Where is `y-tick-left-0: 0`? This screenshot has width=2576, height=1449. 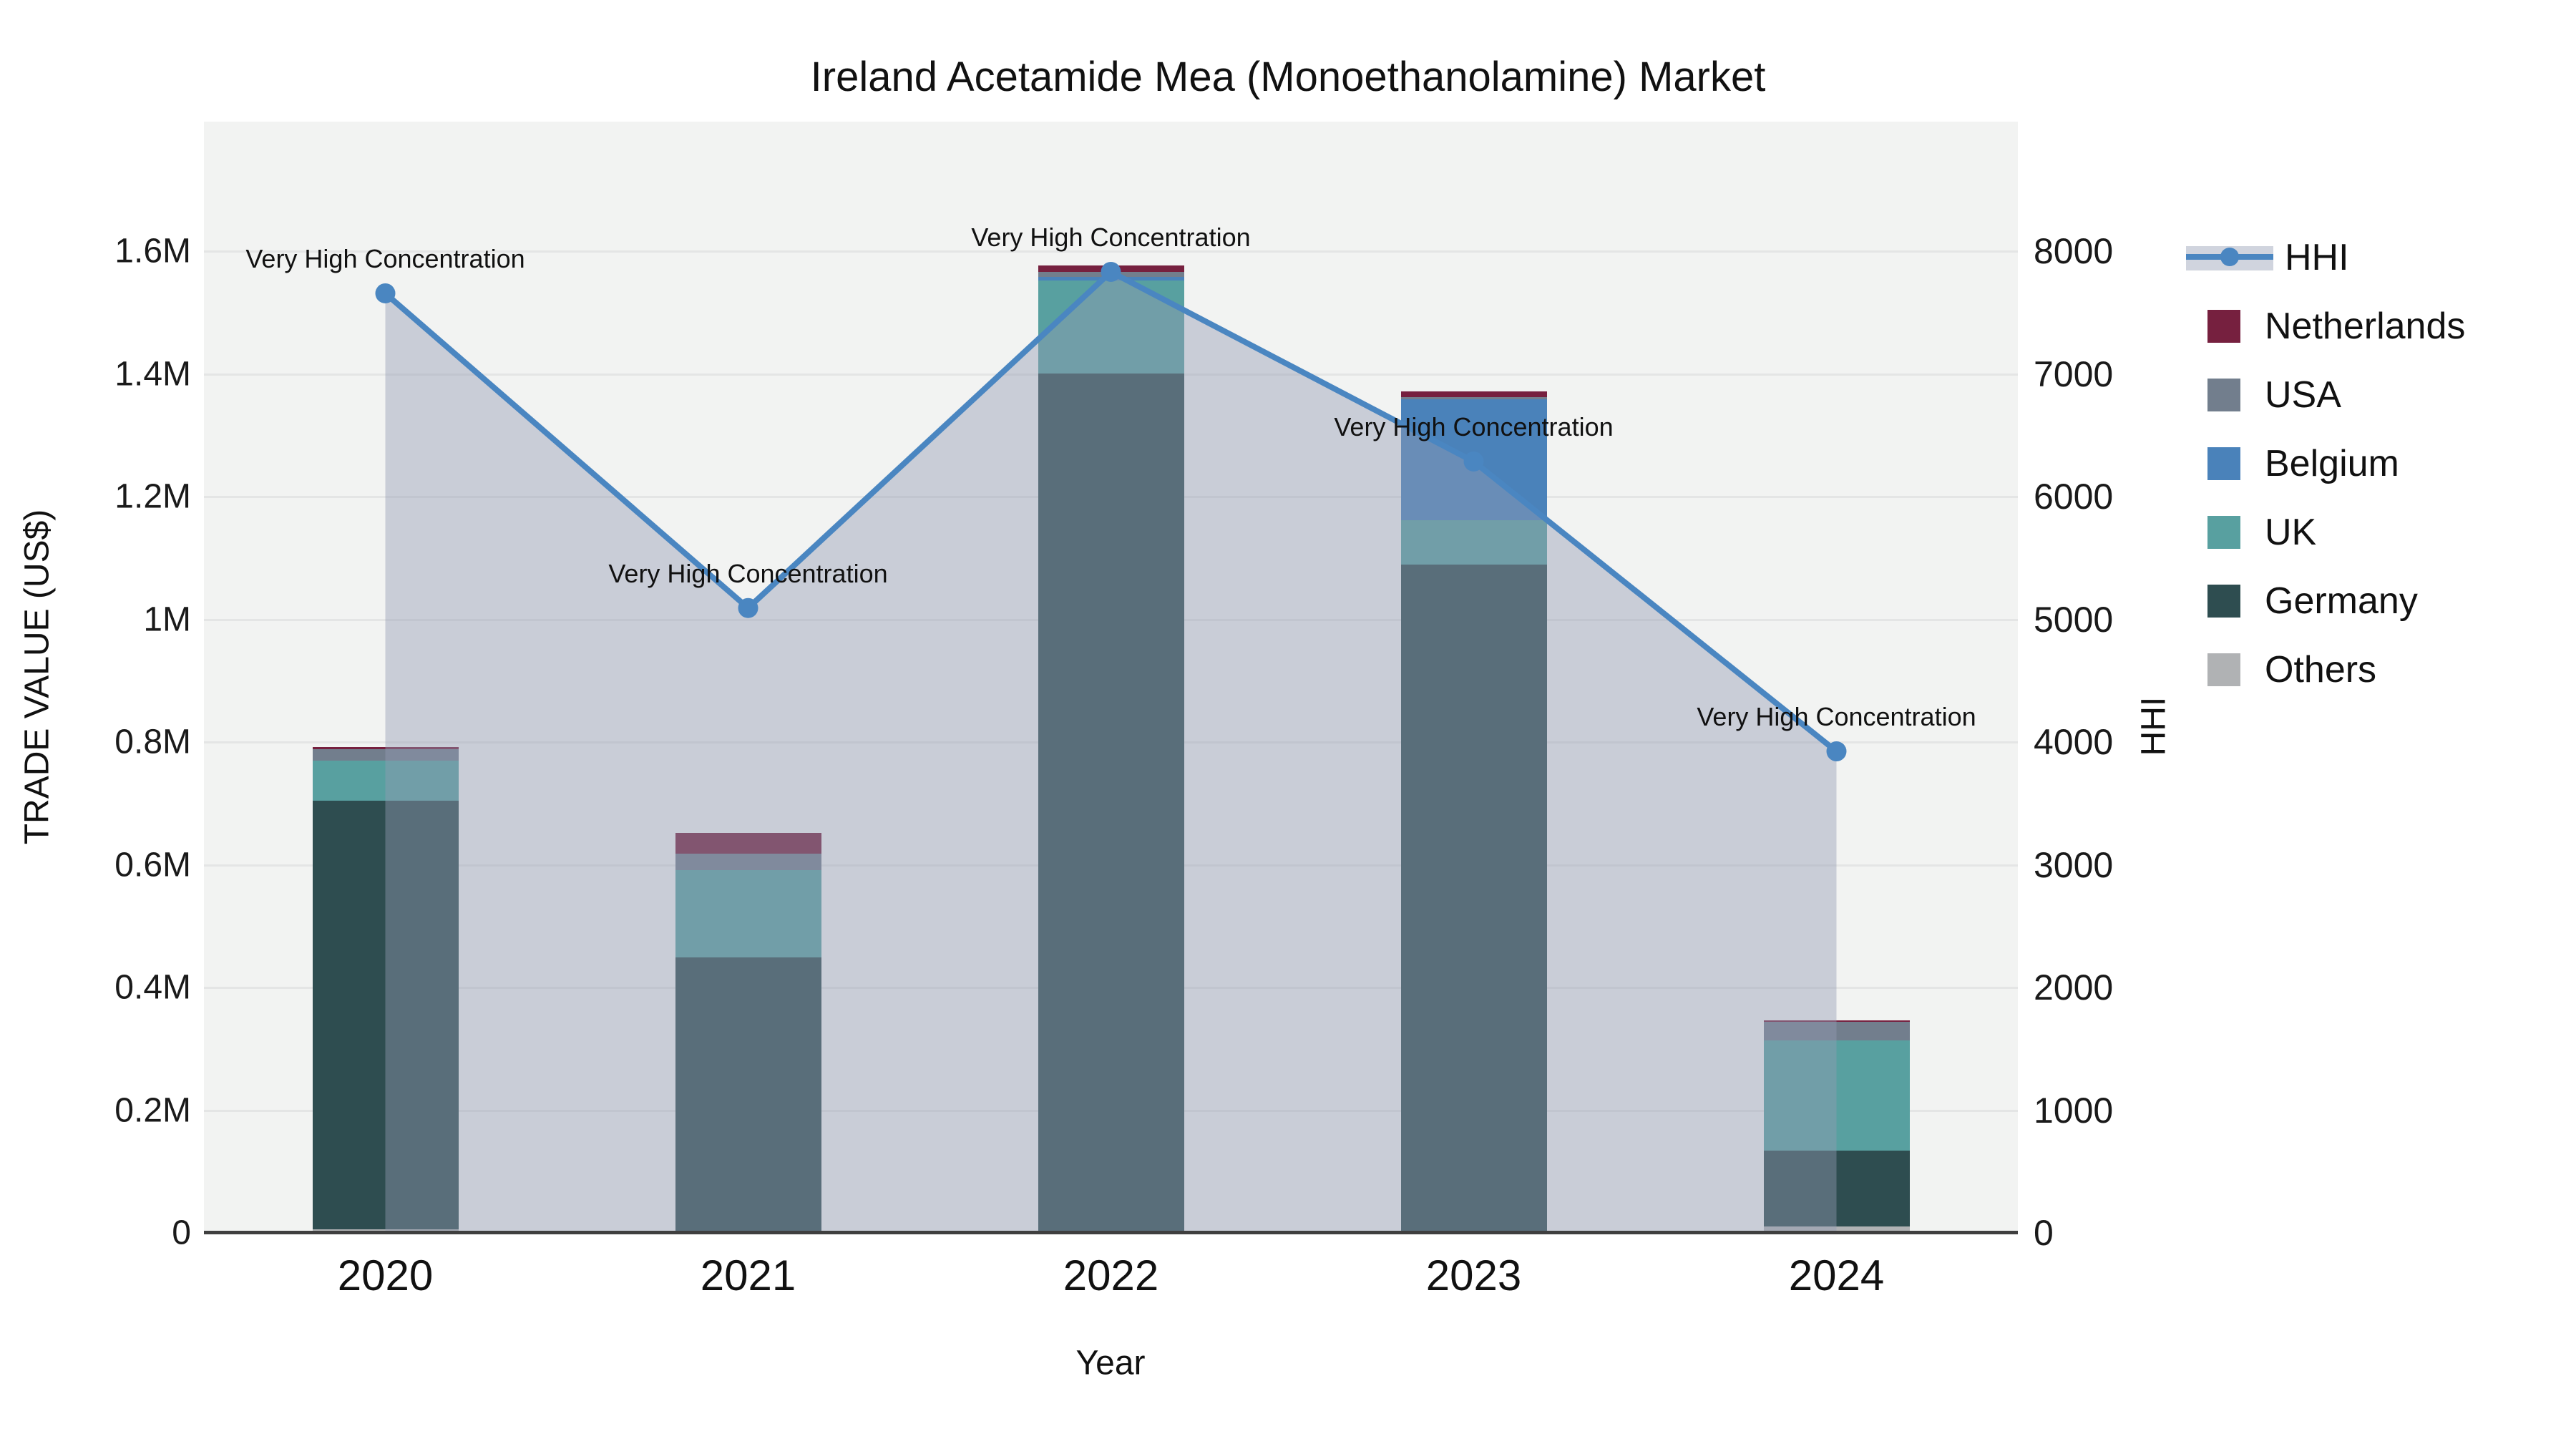 y-tick-left-0: 0 is located at coordinates (181, 1233).